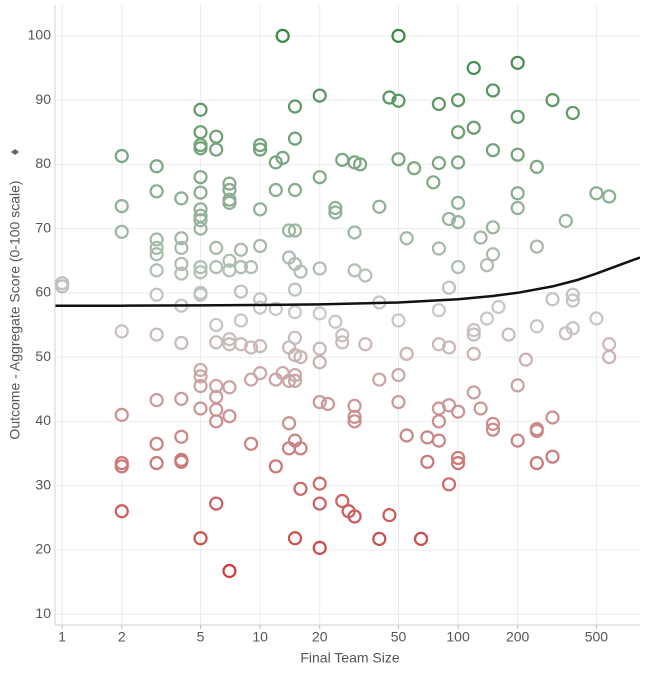  Describe the element at coordinates (43, 356) in the screenshot. I see `y-tick-label: 50` at that location.